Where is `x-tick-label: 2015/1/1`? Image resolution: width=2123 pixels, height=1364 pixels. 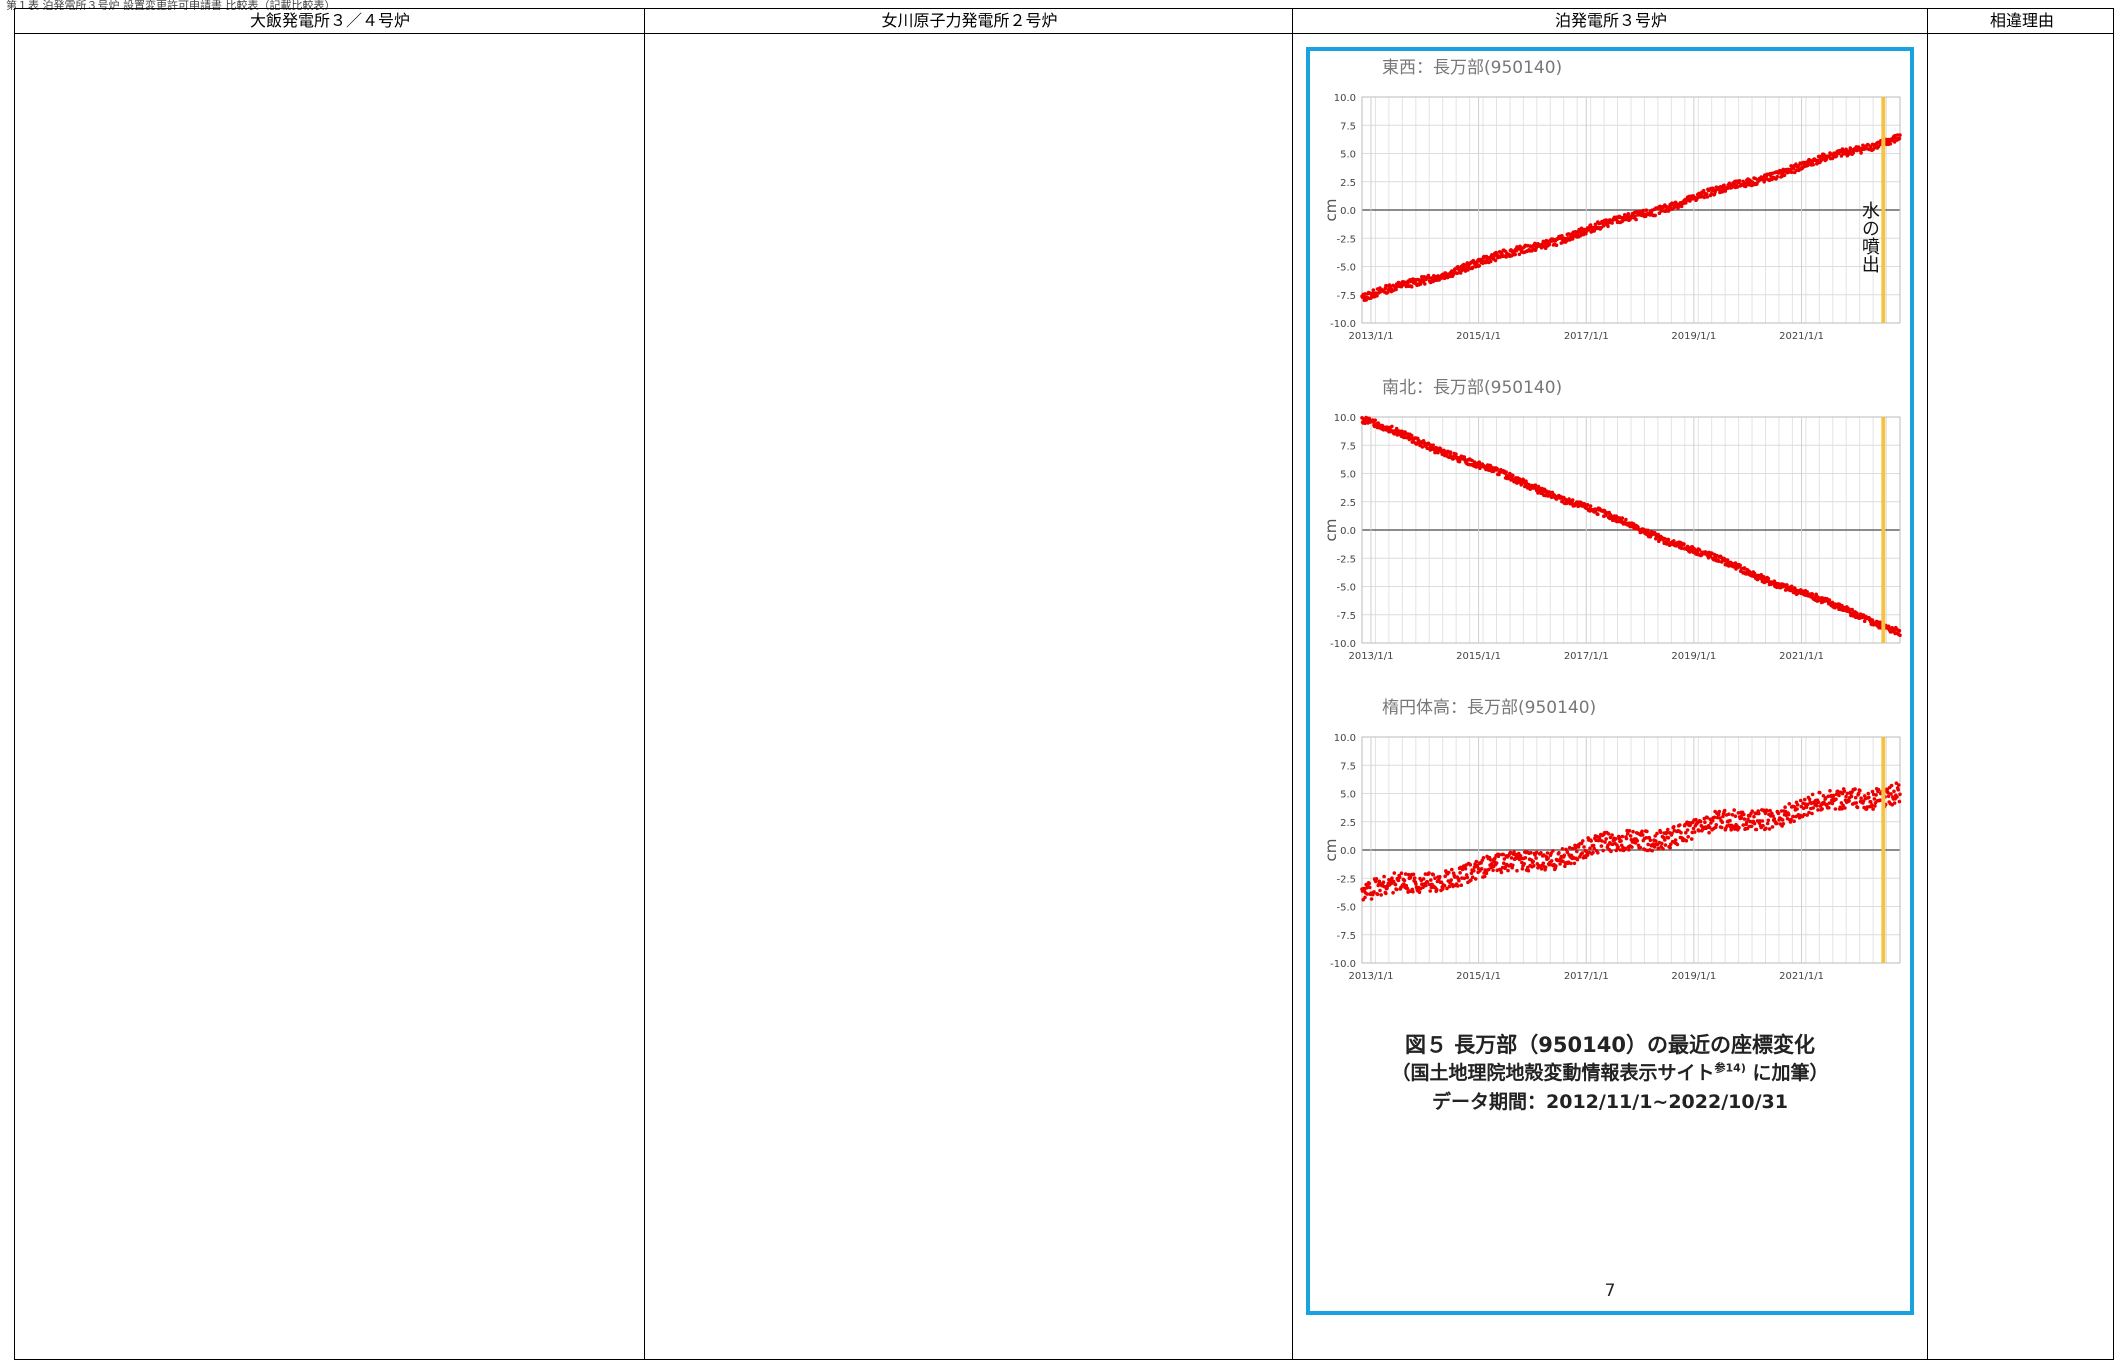 x-tick-label: 2015/1/1 is located at coordinates (1478, 976).